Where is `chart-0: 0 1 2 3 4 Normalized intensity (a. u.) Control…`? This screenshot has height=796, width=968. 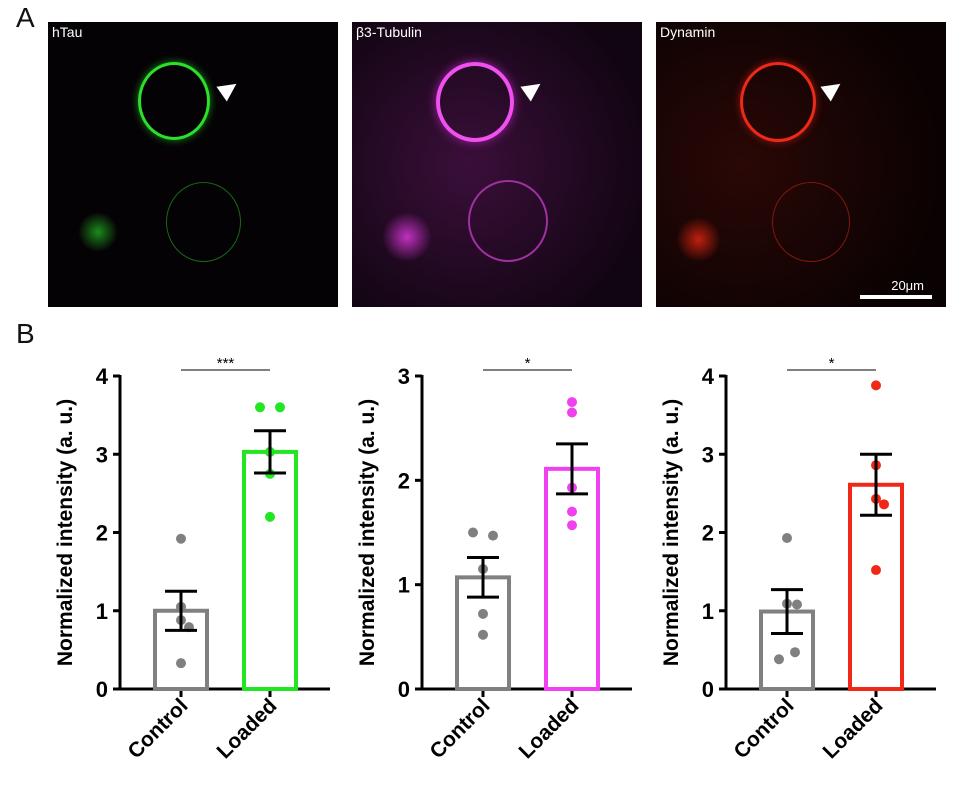 chart-0: 0 1 2 3 4 Normalized intensity (a. u.) Control… is located at coordinates (192, 559).